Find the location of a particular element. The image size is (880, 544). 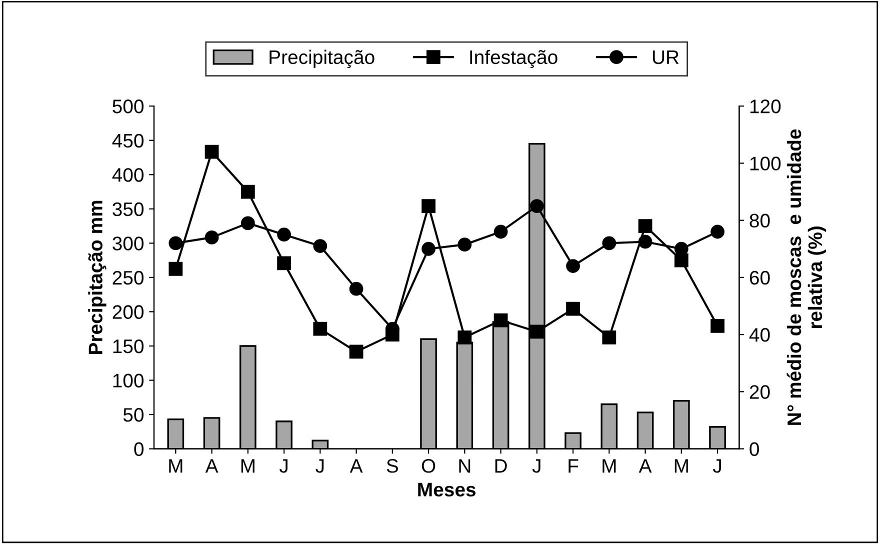

y-tick-label: 200 is located at coordinates (128, 312).